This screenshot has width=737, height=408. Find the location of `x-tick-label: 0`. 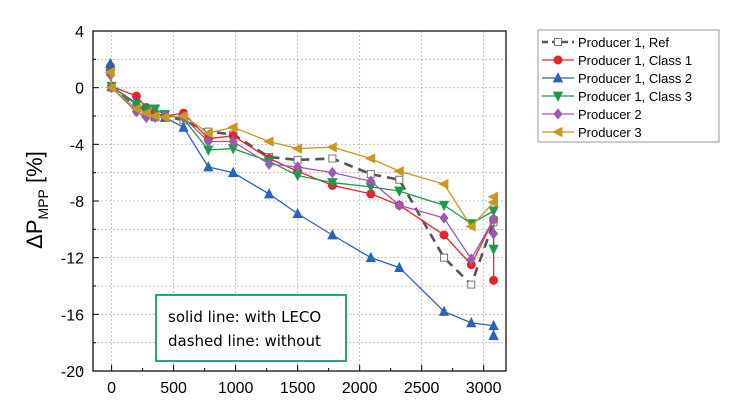

x-tick-label: 0 is located at coordinates (111, 388).